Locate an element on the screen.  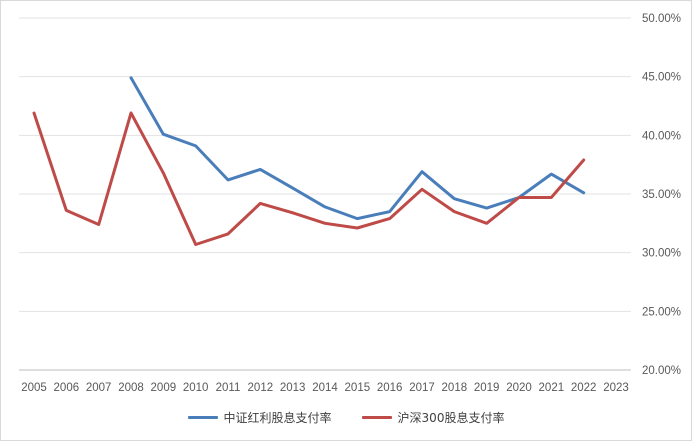
x-tick-label: 2013 is located at coordinates (293, 388).